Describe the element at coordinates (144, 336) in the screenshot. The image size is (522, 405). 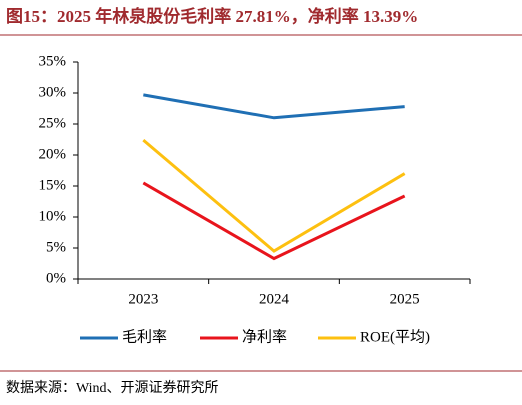
I see `legend-label: 毛利率` at that location.